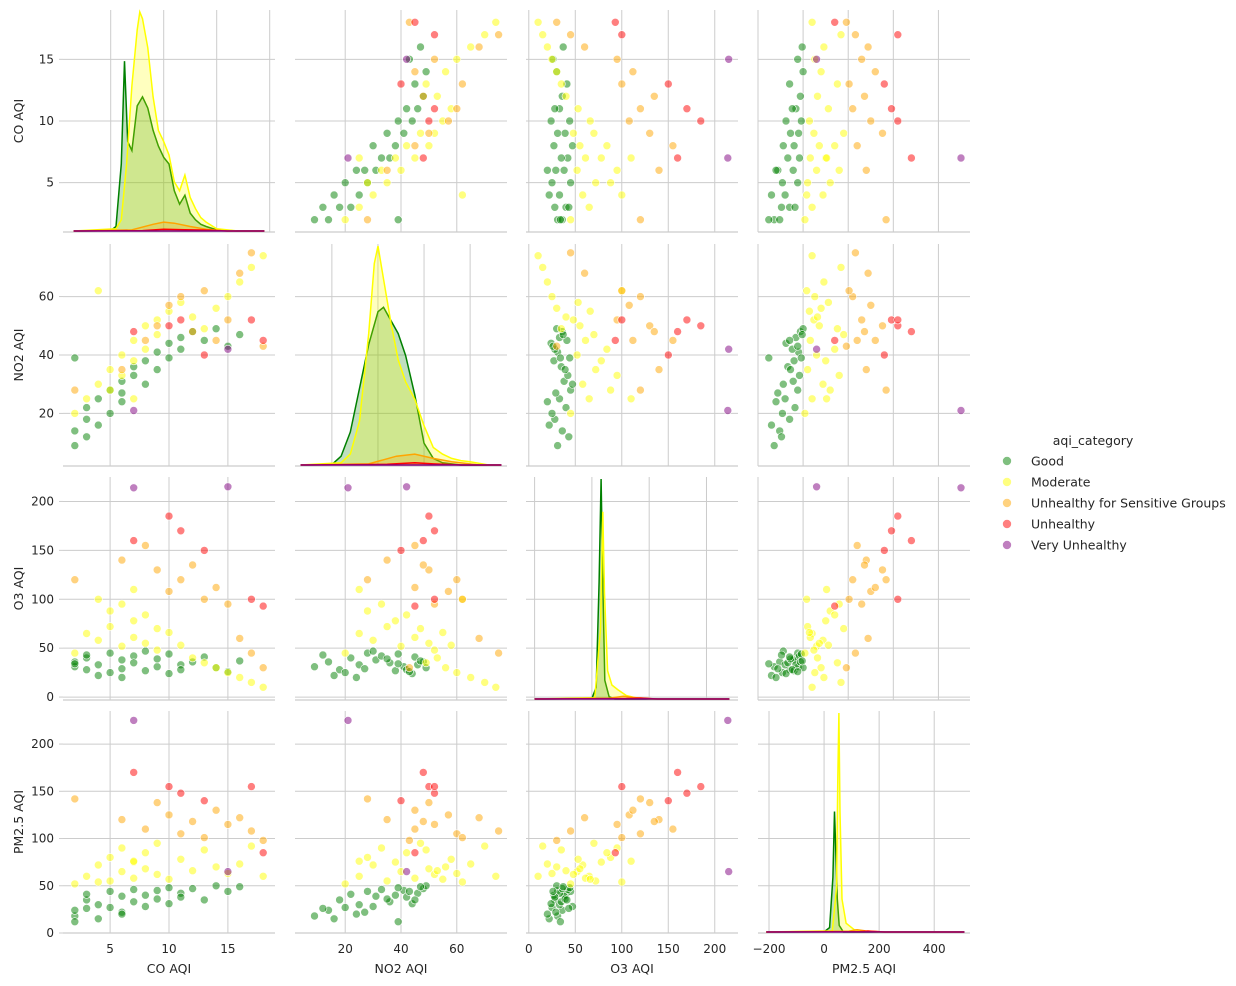 This screenshot has width=1236, height=986. Describe the element at coordinates (169, 121) in the screenshot. I see `kde-fill-moderate` at that location.